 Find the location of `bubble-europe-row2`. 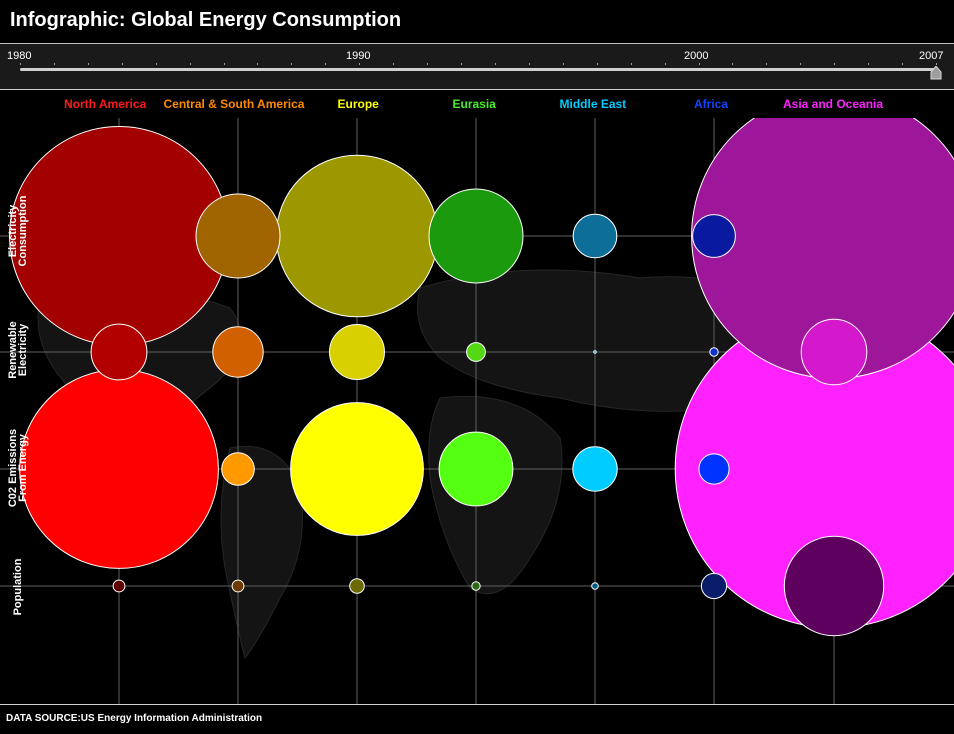

bubble-europe-row2 is located at coordinates (357, 469).